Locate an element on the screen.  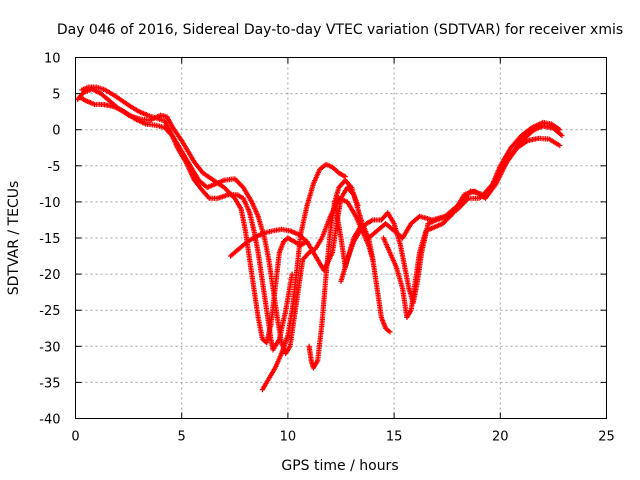
x-tick-label: 15 is located at coordinates (394, 437).